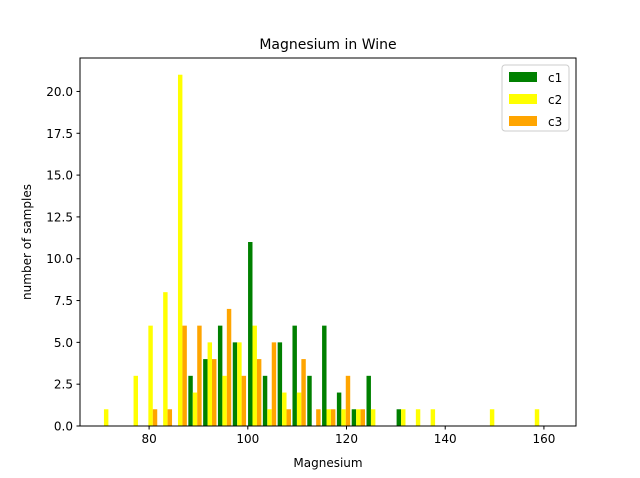 This screenshot has width=640, height=478. What do you see at coordinates (59, 259) in the screenshot?
I see `y-tick-label: 10.0` at bounding box center [59, 259].